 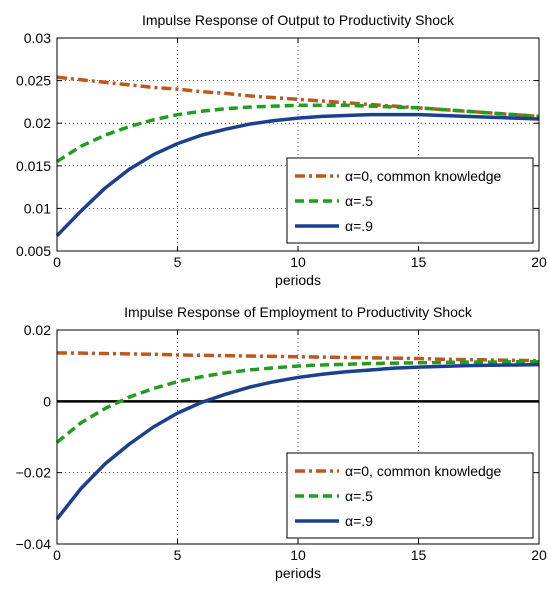 I want to click on y-tick-label: 0.03, so click(x=37, y=38).